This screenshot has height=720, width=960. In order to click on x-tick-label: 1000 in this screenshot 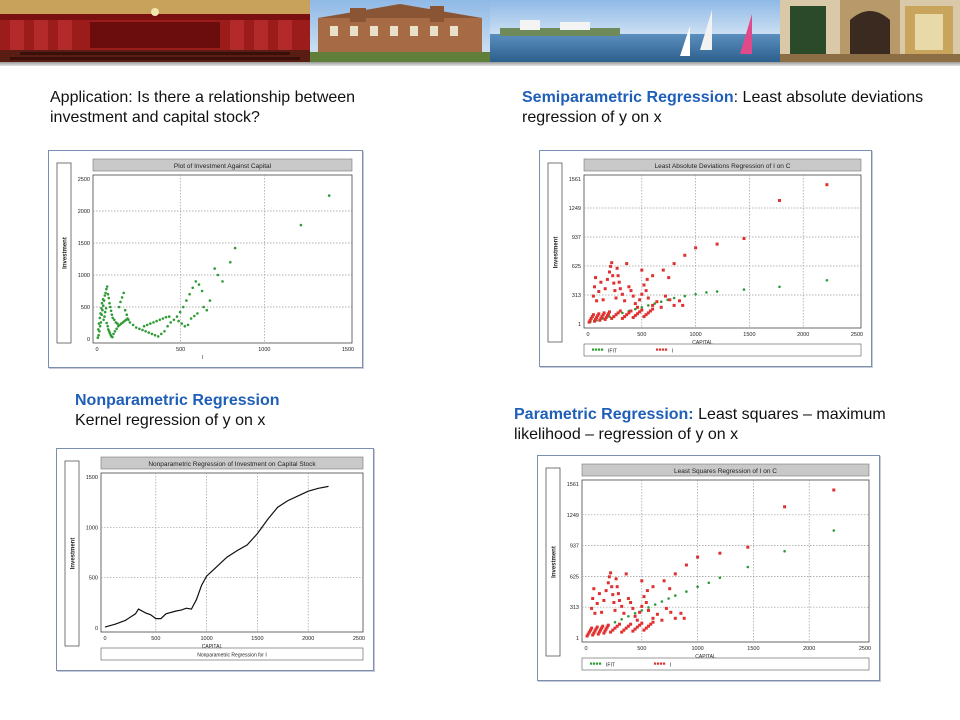, I will do `click(695, 335)`.